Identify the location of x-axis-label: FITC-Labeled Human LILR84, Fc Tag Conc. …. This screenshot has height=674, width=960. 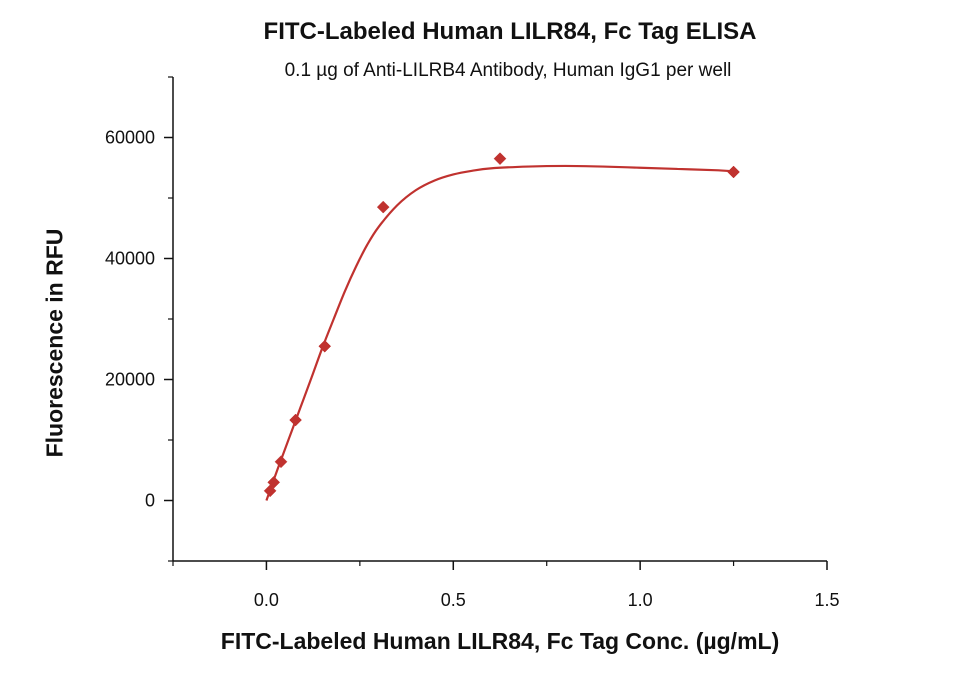
(500, 641).